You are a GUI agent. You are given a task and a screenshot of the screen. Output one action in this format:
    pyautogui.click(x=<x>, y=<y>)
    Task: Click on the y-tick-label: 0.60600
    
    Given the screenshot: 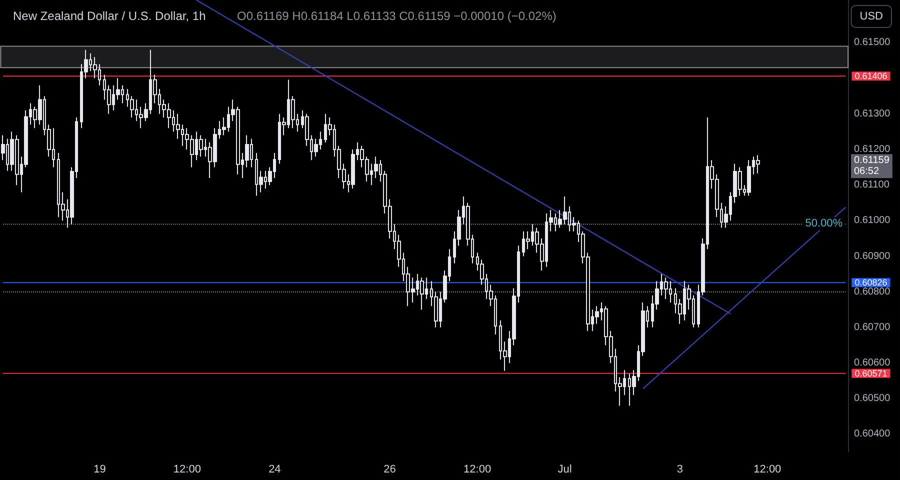 What is the action you would take?
    pyautogui.click(x=872, y=363)
    